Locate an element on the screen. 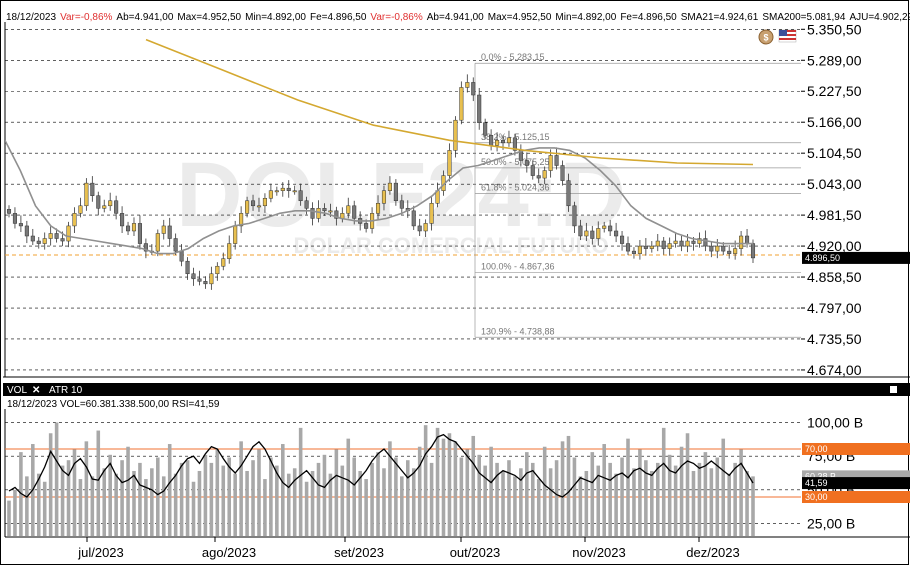 The height and width of the screenshot is (567, 911). dollar-sign-icon is located at coordinates (766, 37).